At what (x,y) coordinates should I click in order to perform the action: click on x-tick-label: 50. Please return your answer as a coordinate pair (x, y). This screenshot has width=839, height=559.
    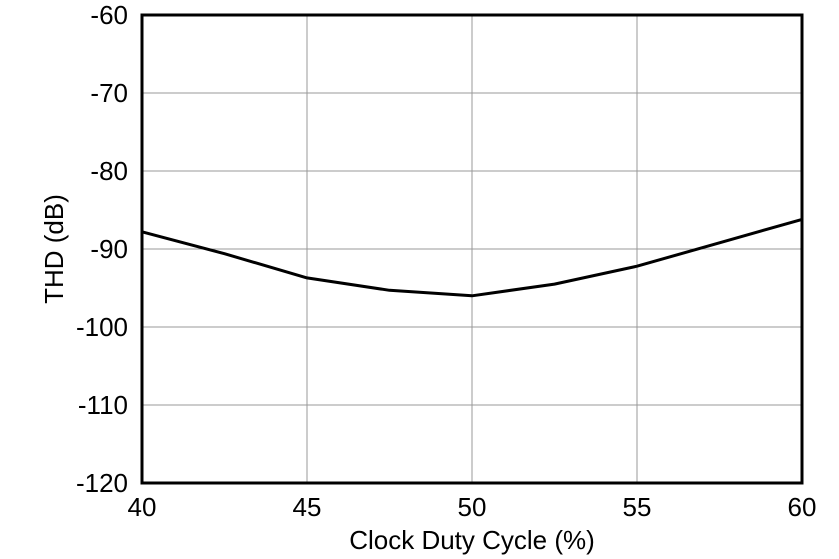
    Looking at the image, I should click on (472, 507).